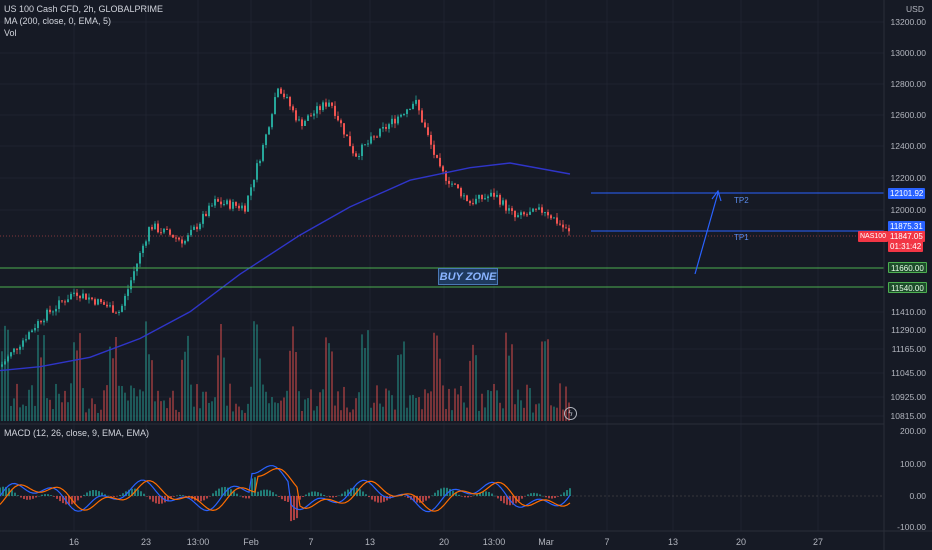  What do you see at coordinates (444, 542) in the screenshot?
I see `date-tick: 20` at bounding box center [444, 542].